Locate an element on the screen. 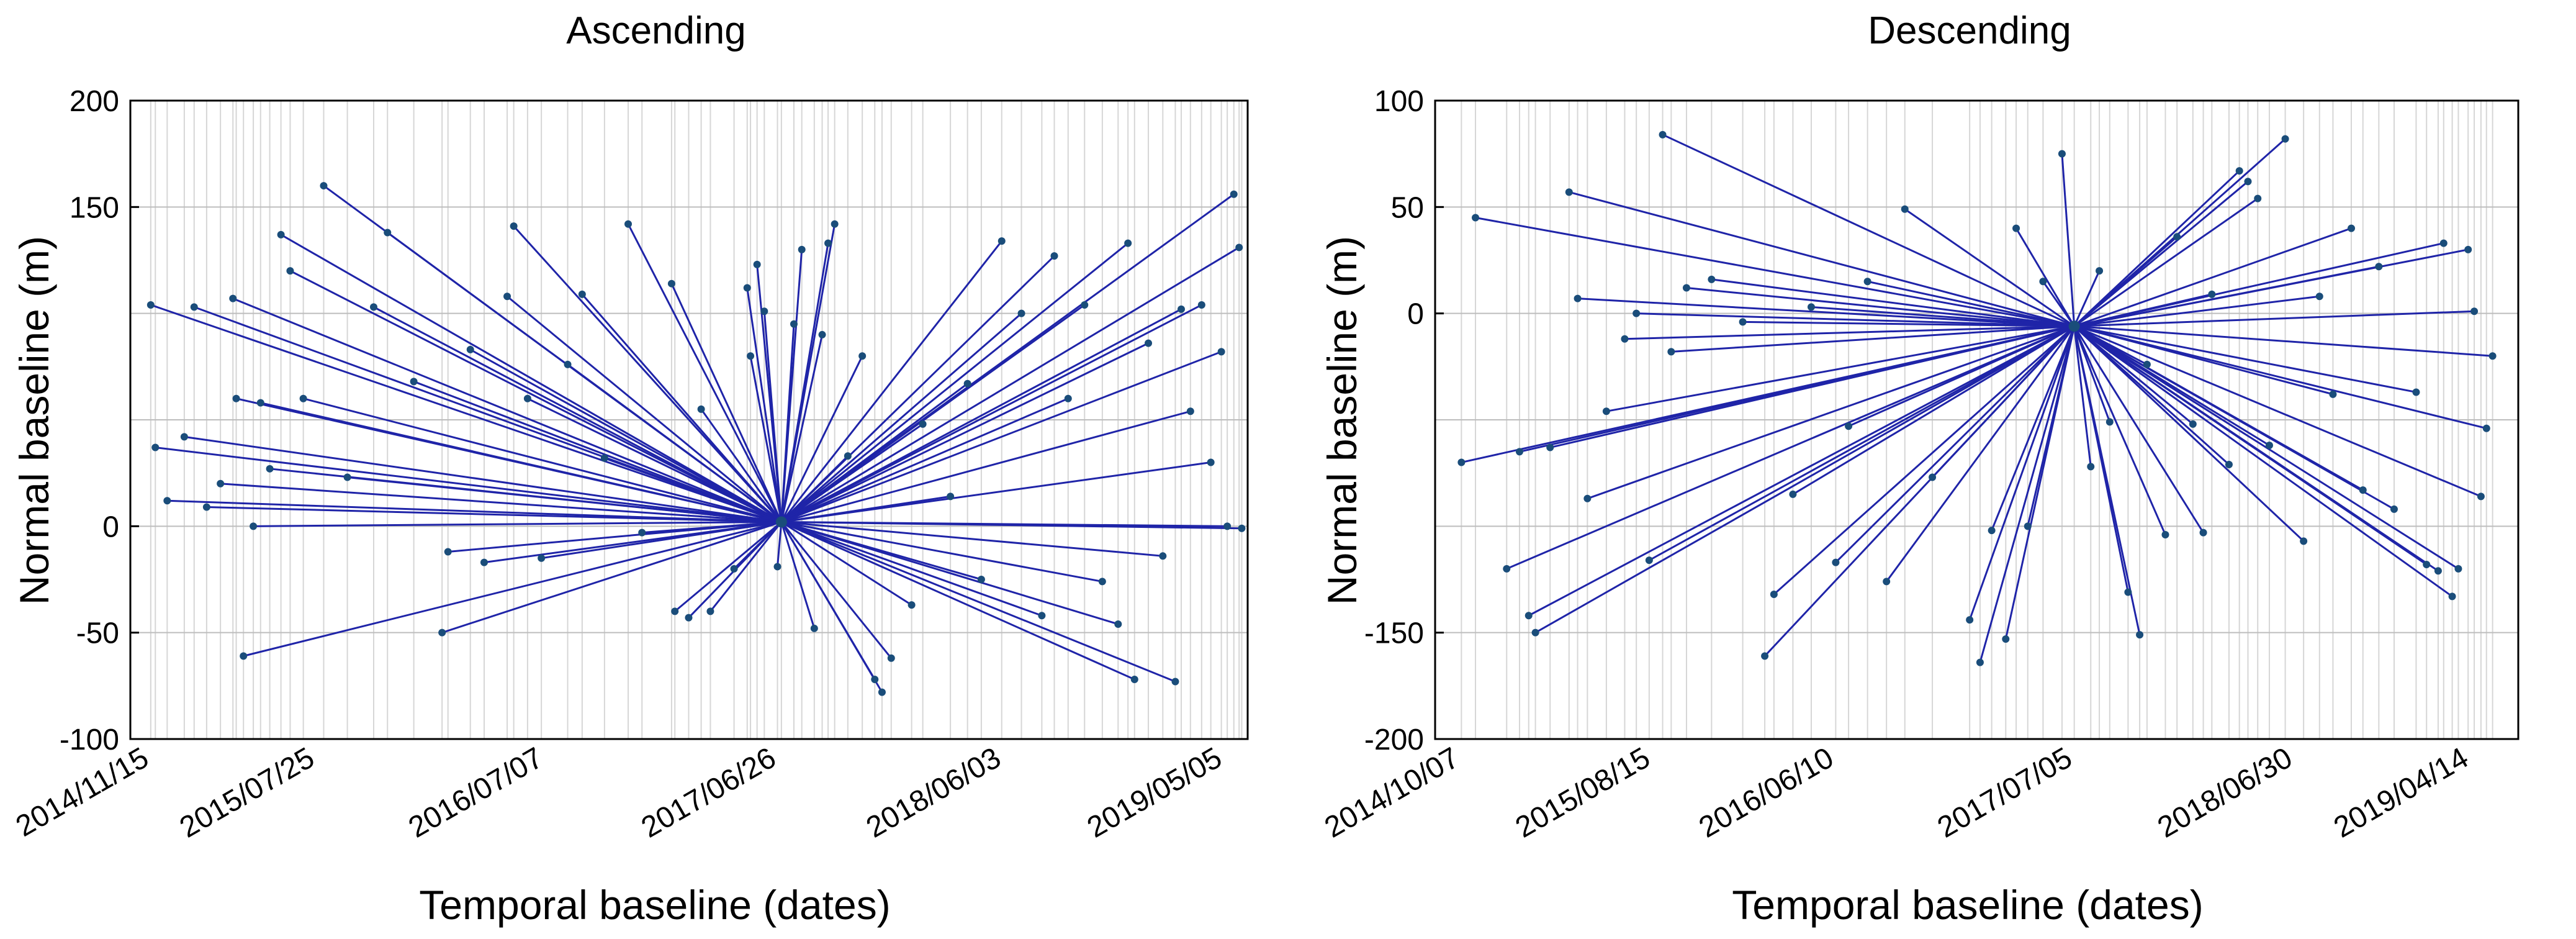 The image size is (2576, 939). descending-x-tick-label: 2015/08/15 is located at coordinates (1583, 794).